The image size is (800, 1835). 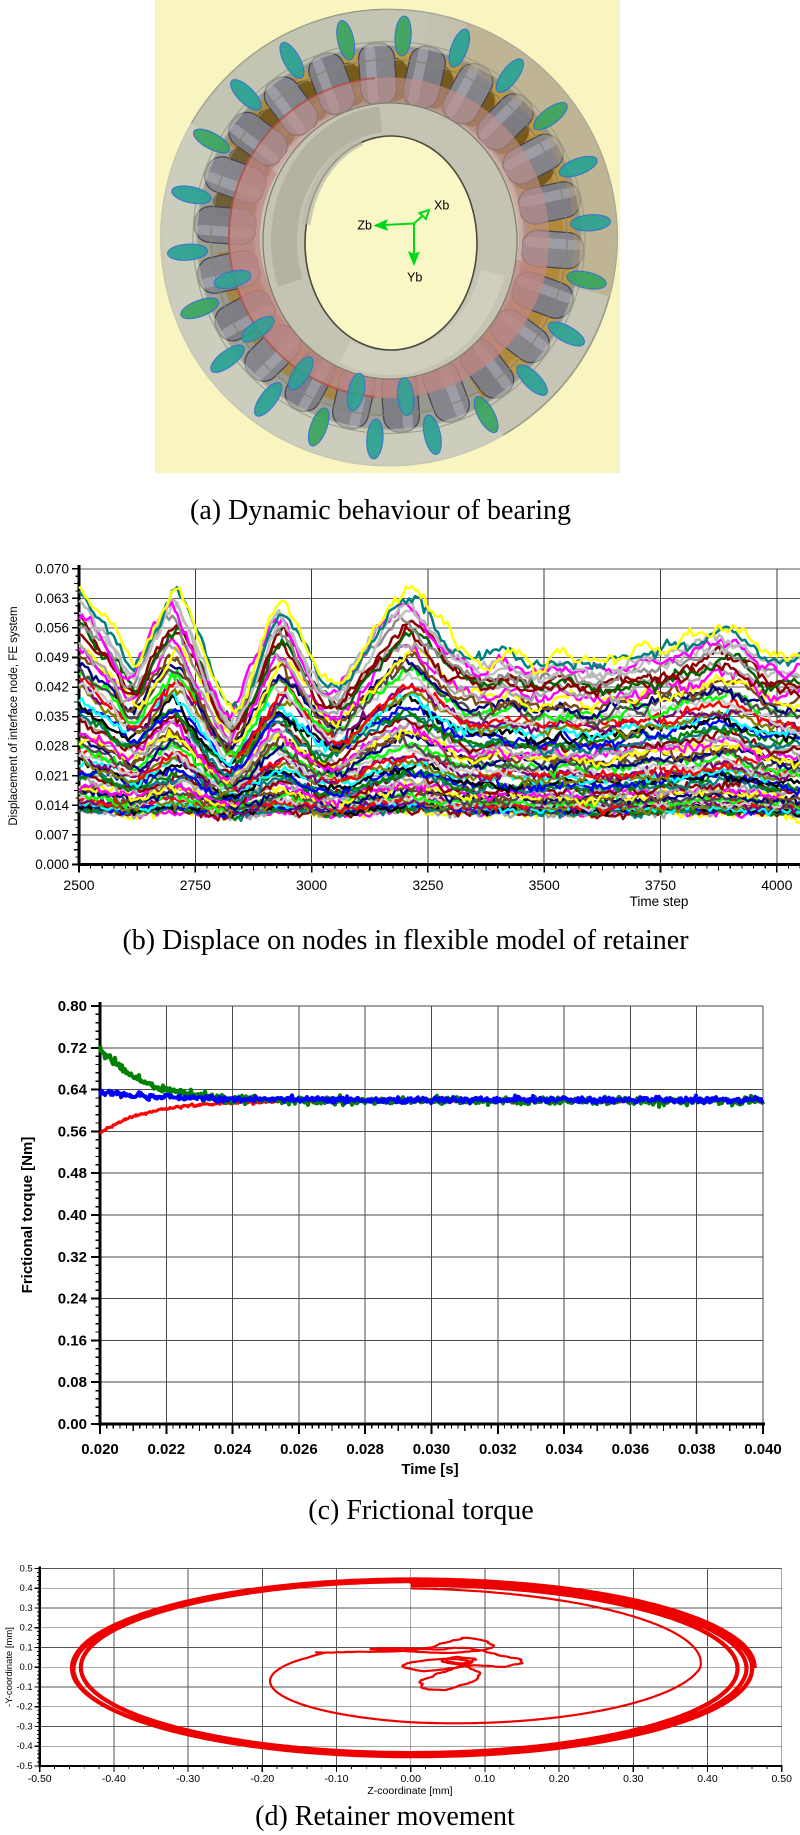 I want to click on svg-text: 0.4, so click(x=25, y=1588).